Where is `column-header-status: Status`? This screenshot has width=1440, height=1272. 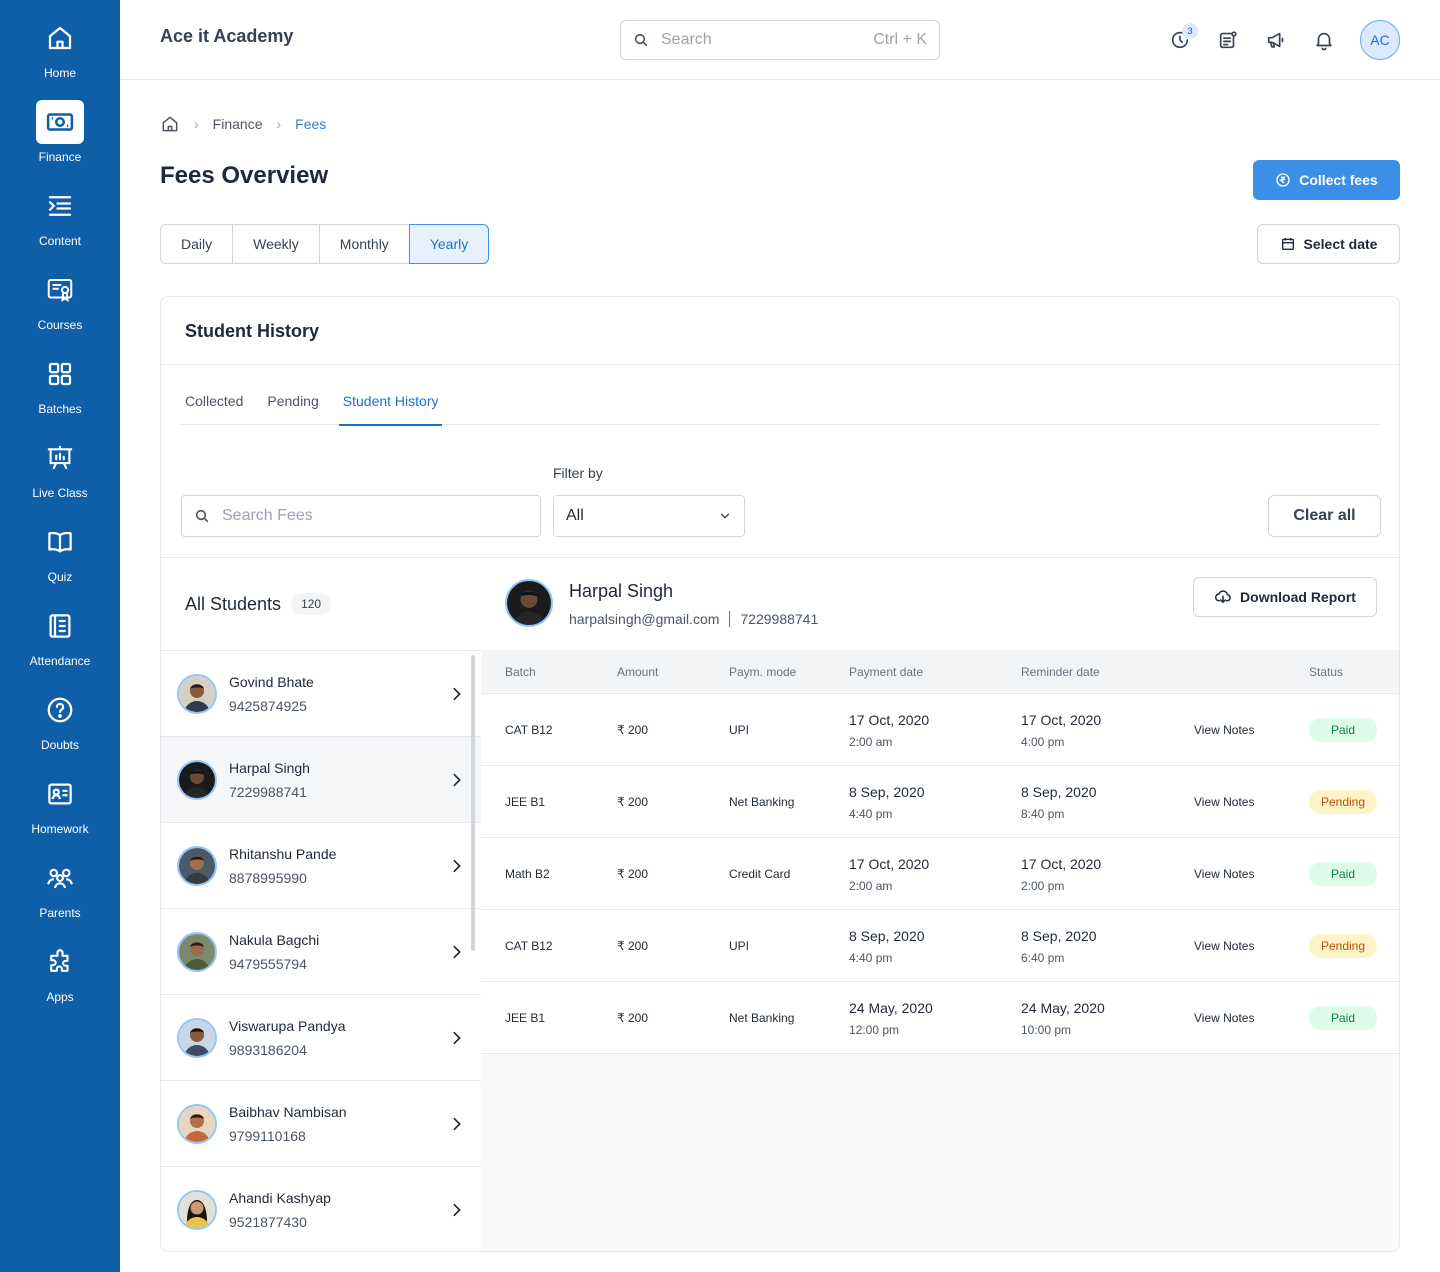 column-header-status: Status is located at coordinates (1326, 672).